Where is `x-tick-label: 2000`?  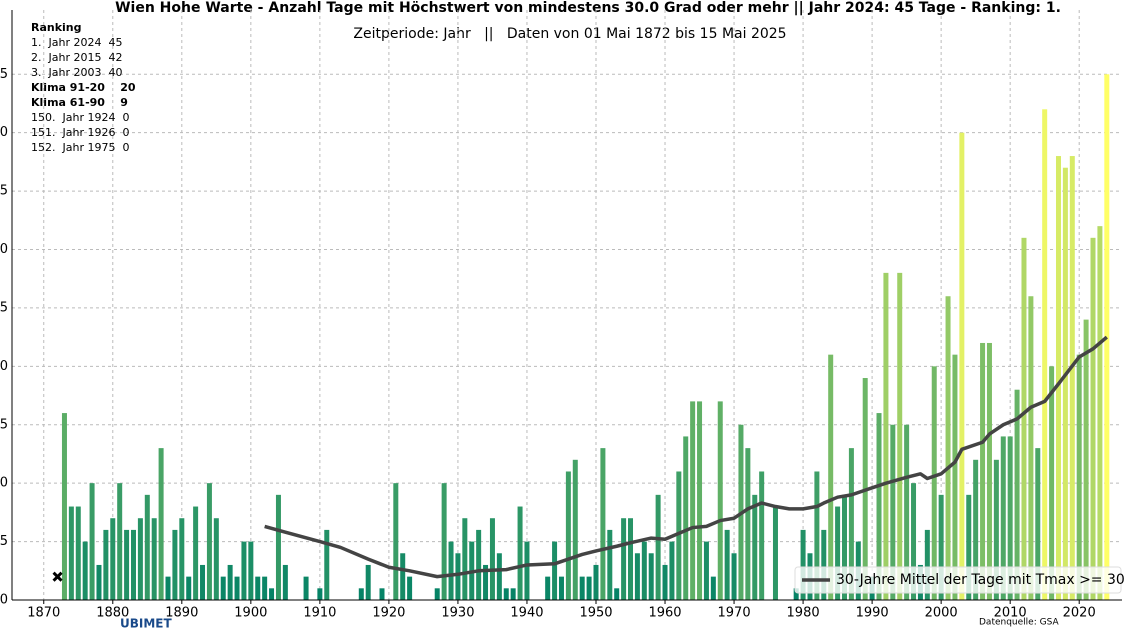 x-tick-label: 2000 is located at coordinates (941, 613).